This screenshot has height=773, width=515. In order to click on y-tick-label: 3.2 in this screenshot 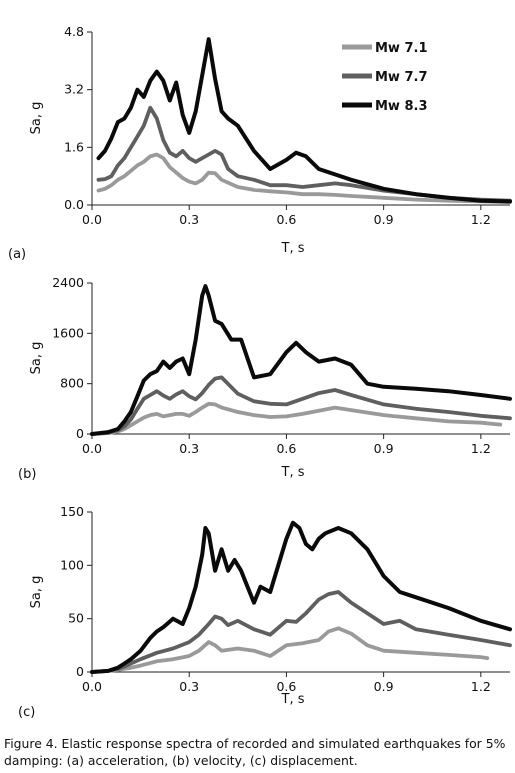, I will do `click(74, 89)`.